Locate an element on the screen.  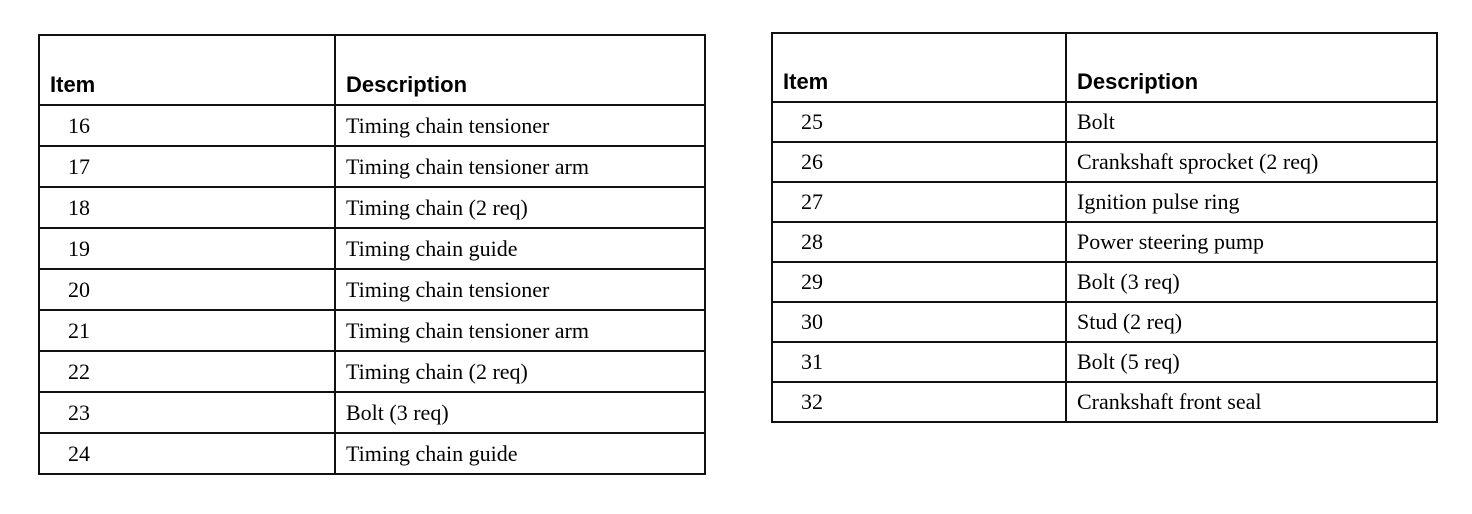
item-description: Power steering pump is located at coordinates (1251, 242).